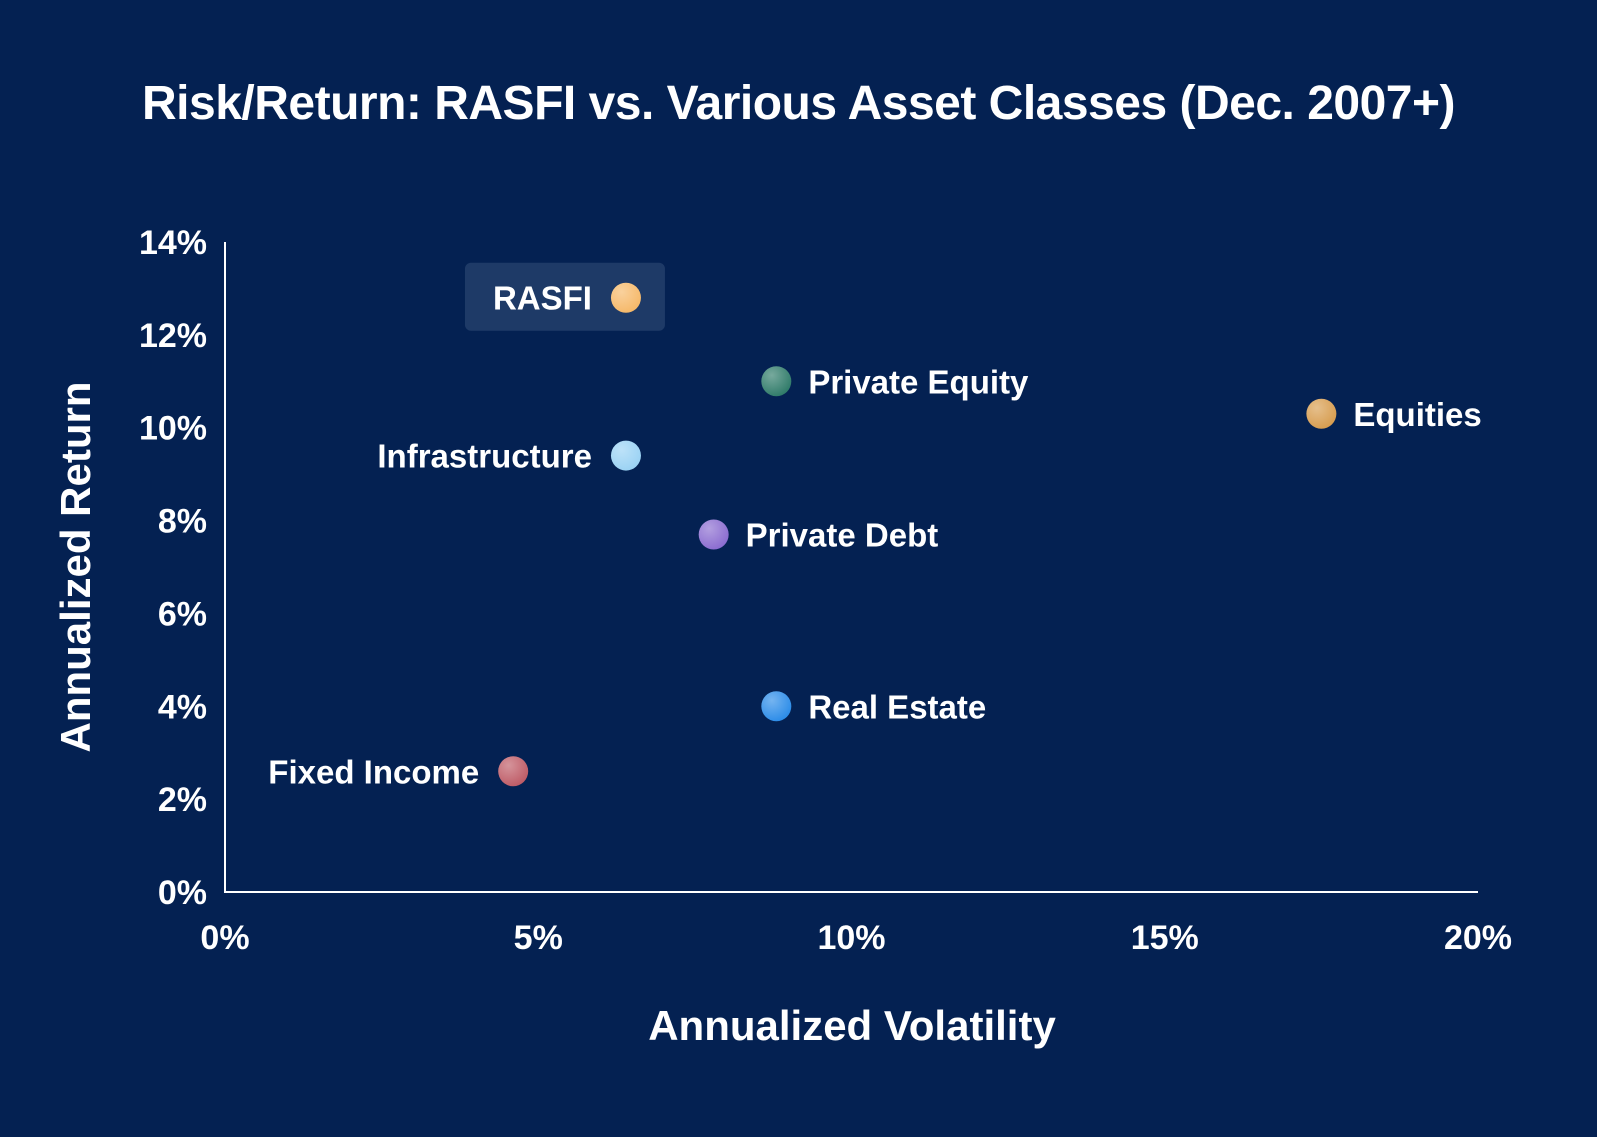 The width and height of the screenshot is (1597, 1137). What do you see at coordinates (1478, 938) in the screenshot?
I see `x-tick-label: 20%` at bounding box center [1478, 938].